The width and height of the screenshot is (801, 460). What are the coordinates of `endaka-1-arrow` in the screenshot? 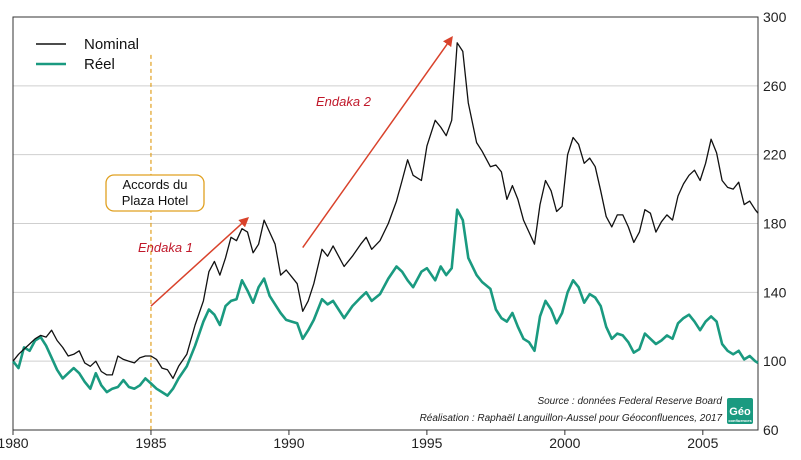 It's located at (200, 261).